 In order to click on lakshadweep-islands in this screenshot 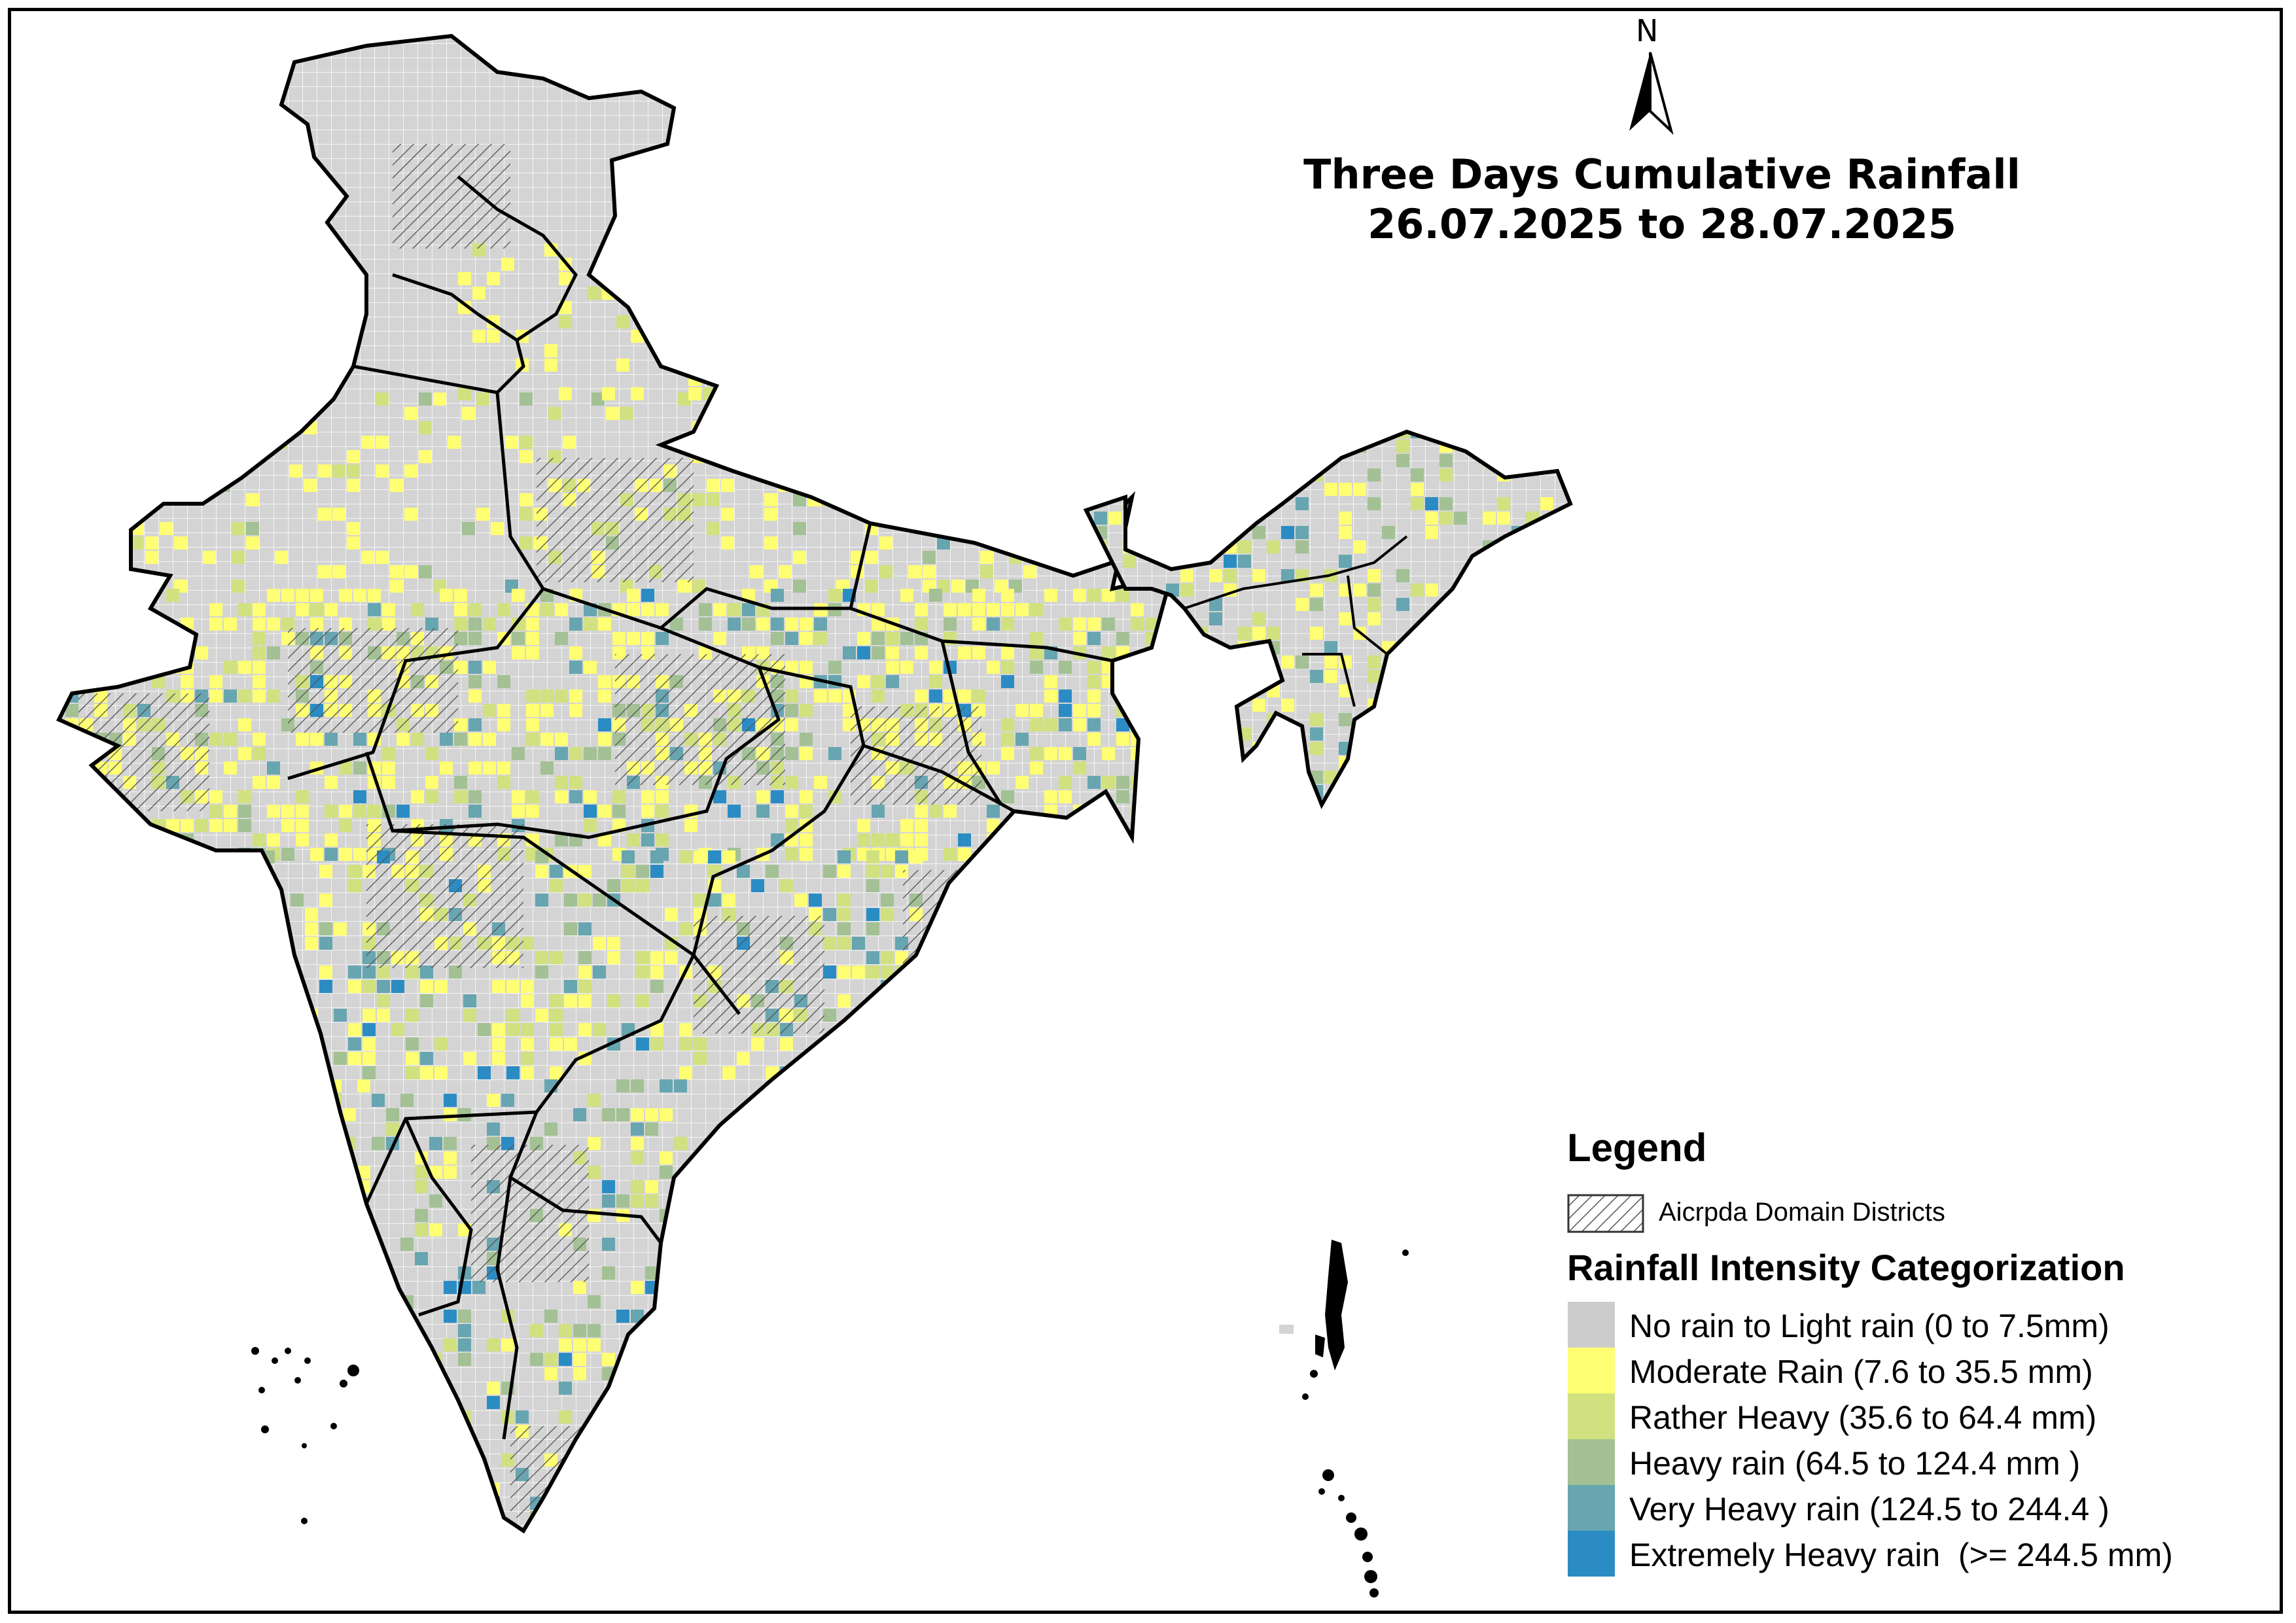, I will do `click(305, 1436)`.